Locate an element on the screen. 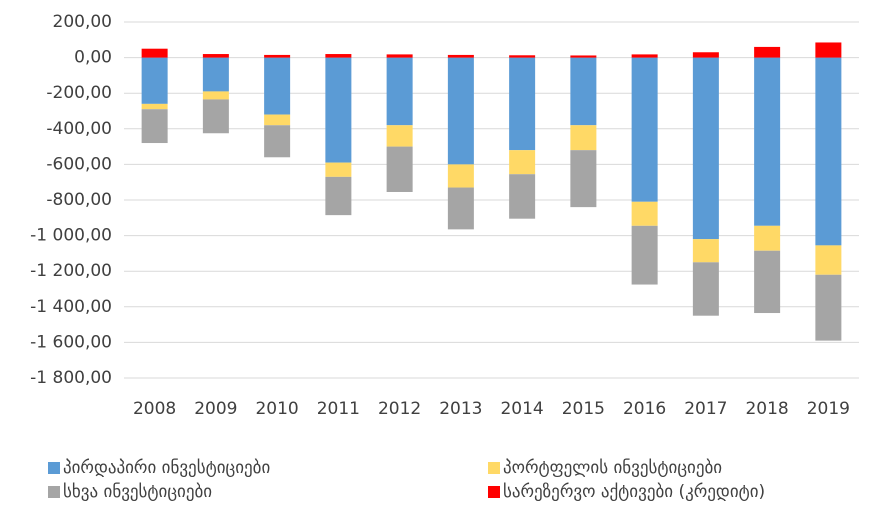  y-tick-label: 0,00 is located at coordinates (93, 58).